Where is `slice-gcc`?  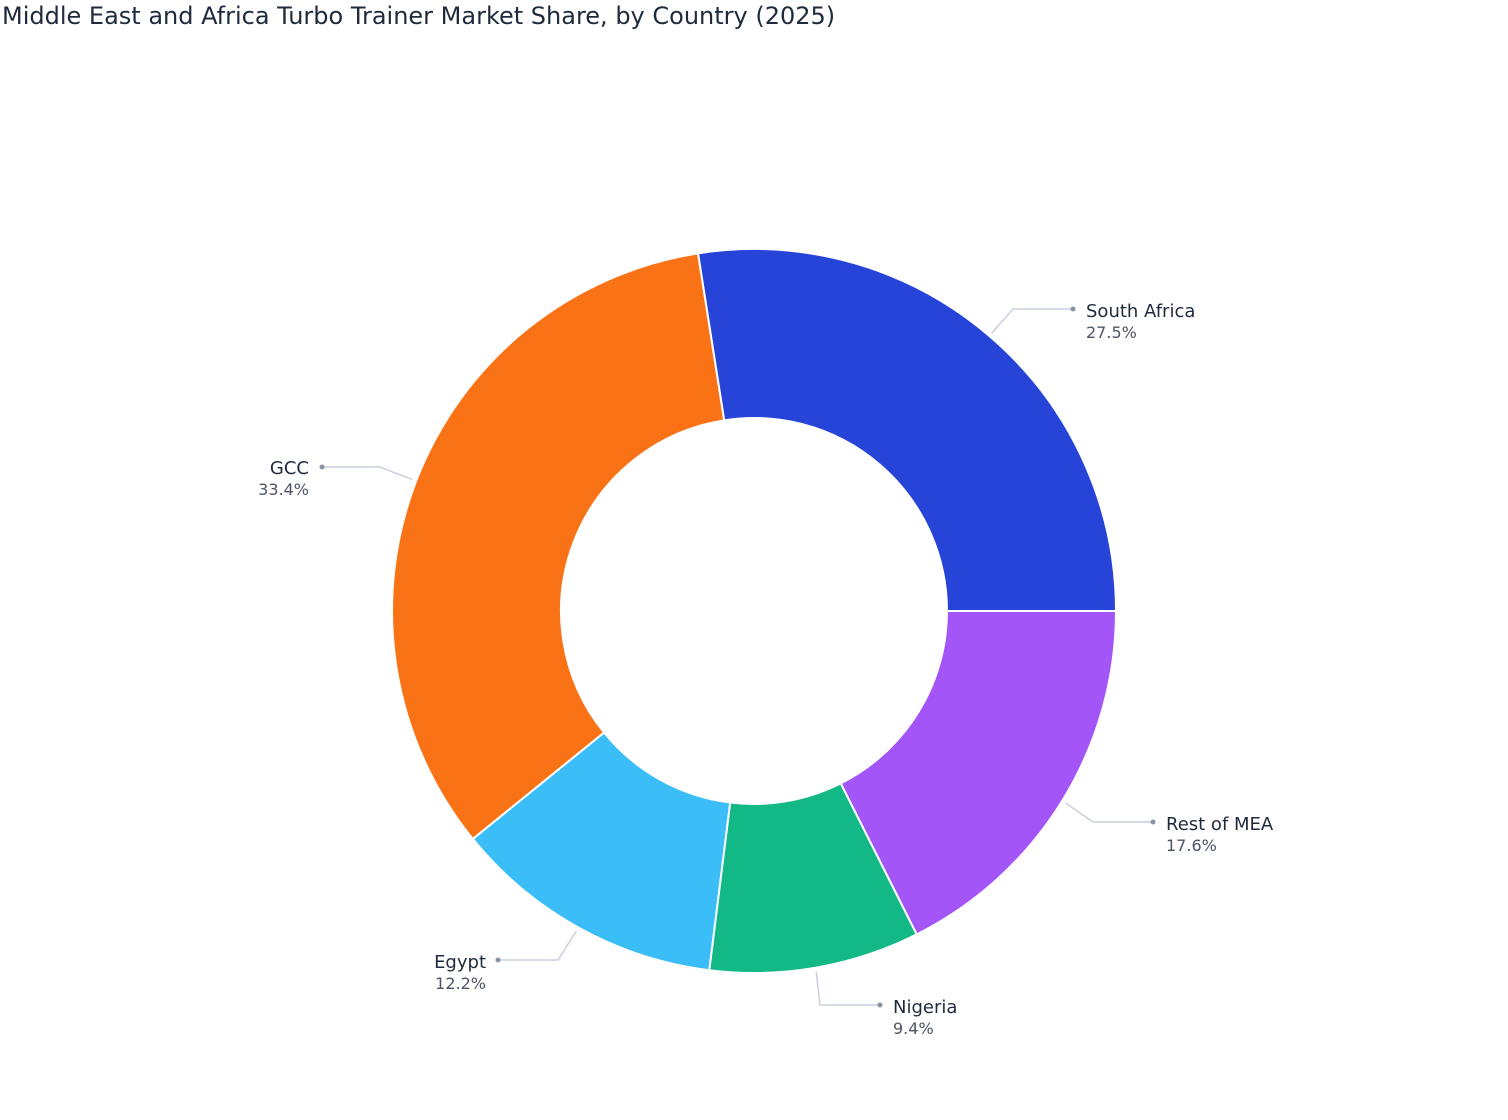
slice-gcc is located at coordinates (558, 546).